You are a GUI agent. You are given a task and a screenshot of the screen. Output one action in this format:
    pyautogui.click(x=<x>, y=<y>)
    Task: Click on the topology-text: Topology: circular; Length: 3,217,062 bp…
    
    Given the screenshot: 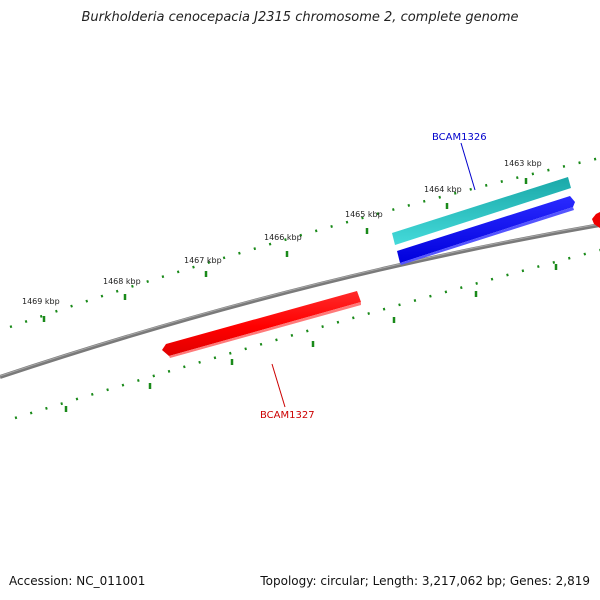 What is the action you would take?
    pyautogui.click(x=425, y=581)
    